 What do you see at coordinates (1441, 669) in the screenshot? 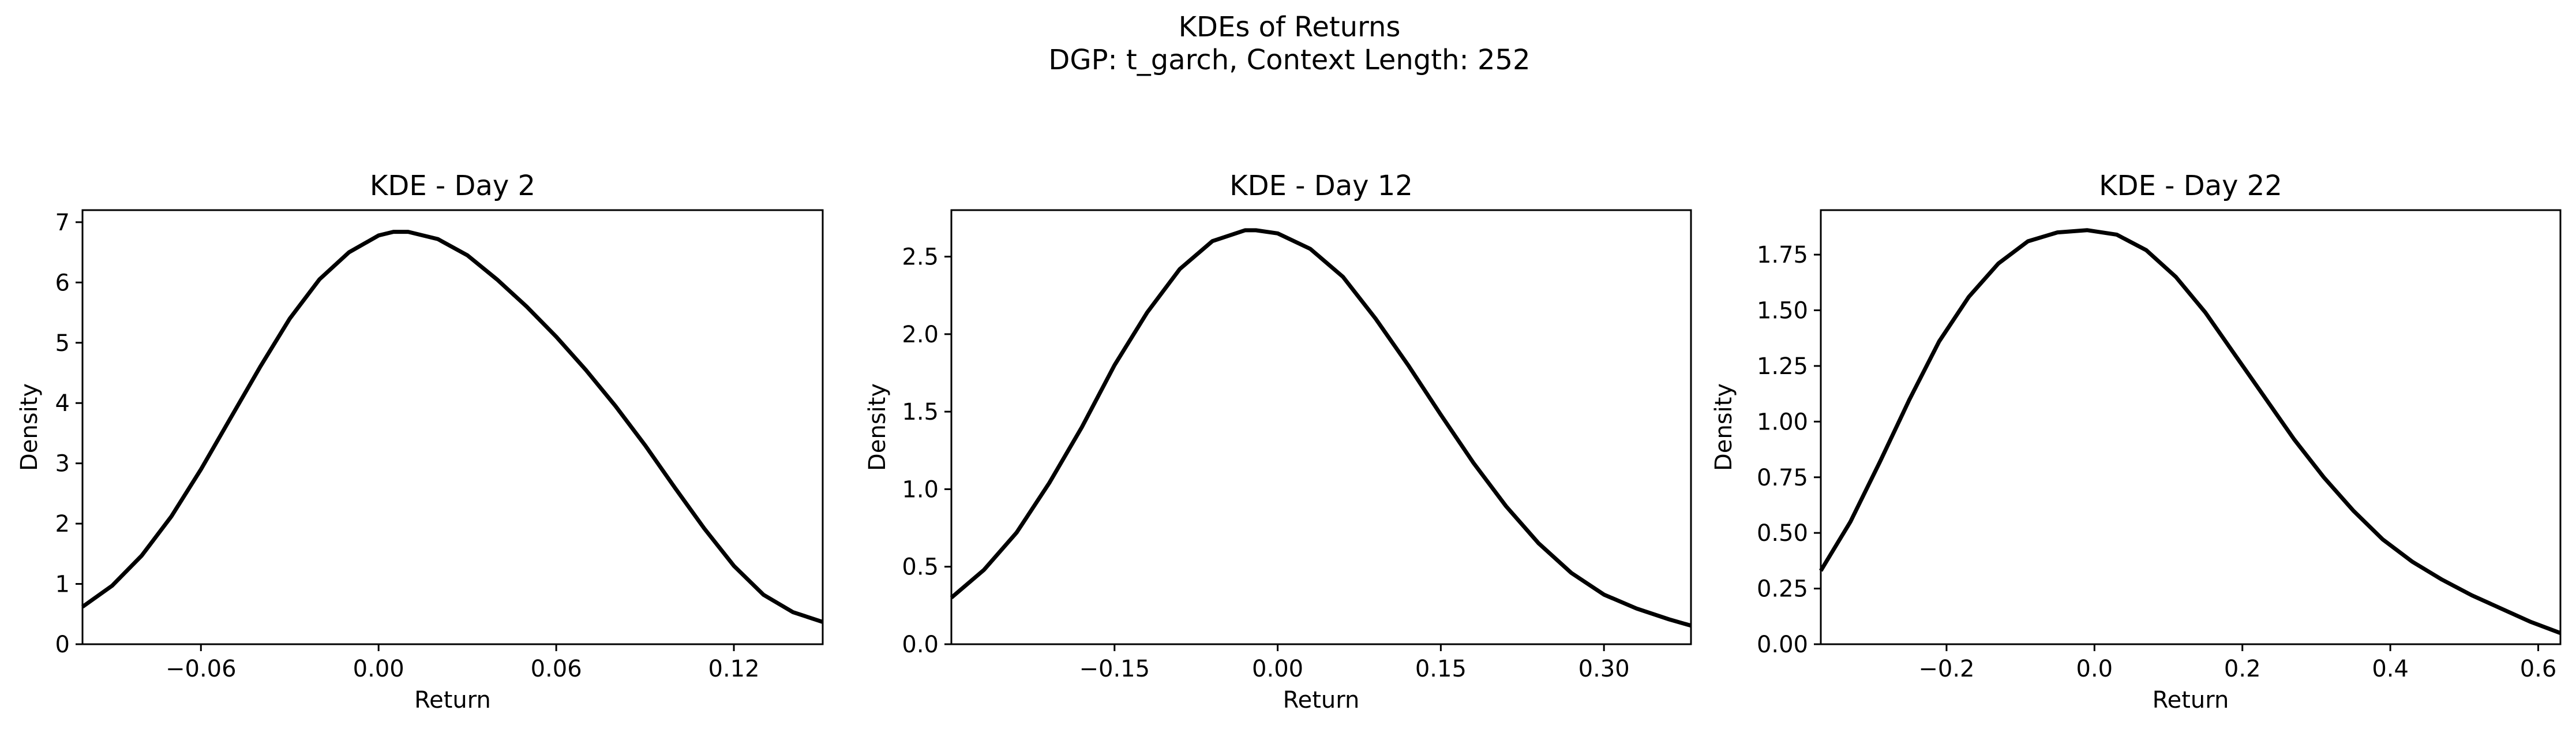
I see `x-tick-label: 0.15` at bounding box center [1441, 669].